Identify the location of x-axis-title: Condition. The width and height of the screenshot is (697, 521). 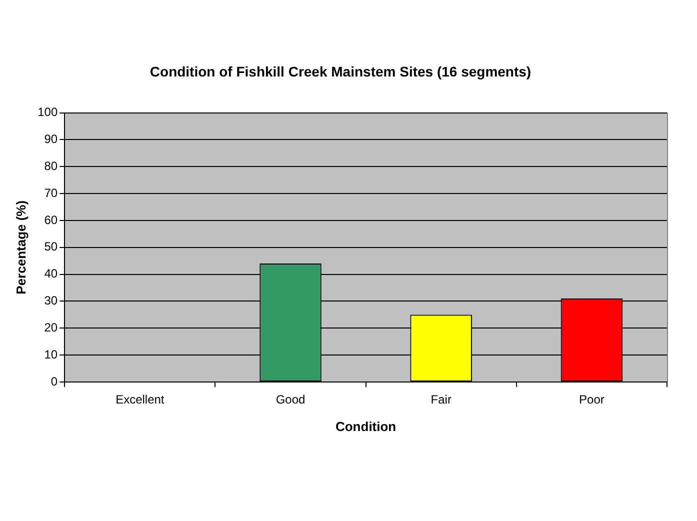
(365, 426).